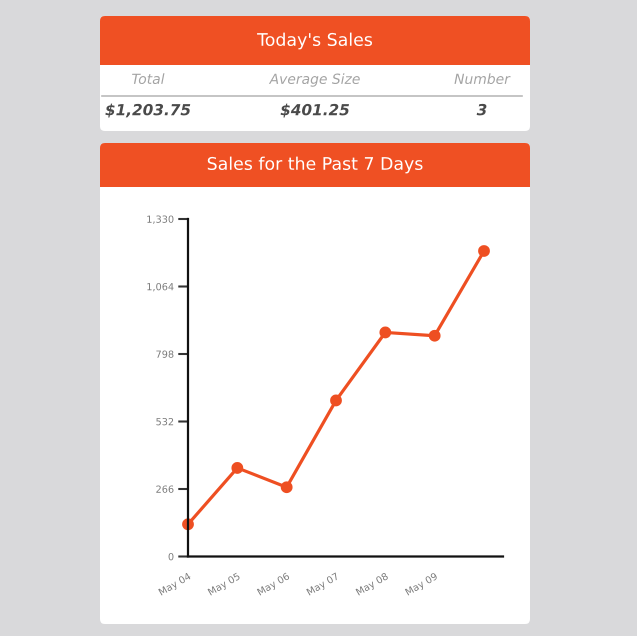 Image resolution: width=637 pixels, height=636 pixels. Describe the element at coordinates (421, 585) in the screenshot. I see `x-tick-label: May 09` at that location.